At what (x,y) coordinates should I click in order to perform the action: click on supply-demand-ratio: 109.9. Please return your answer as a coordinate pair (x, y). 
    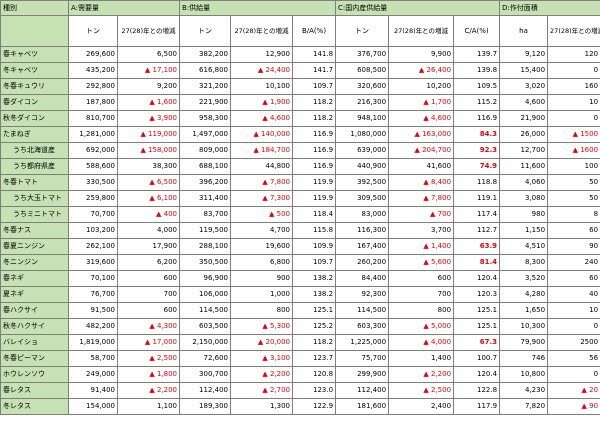
    Looking at the image, I should click on (314, 246).